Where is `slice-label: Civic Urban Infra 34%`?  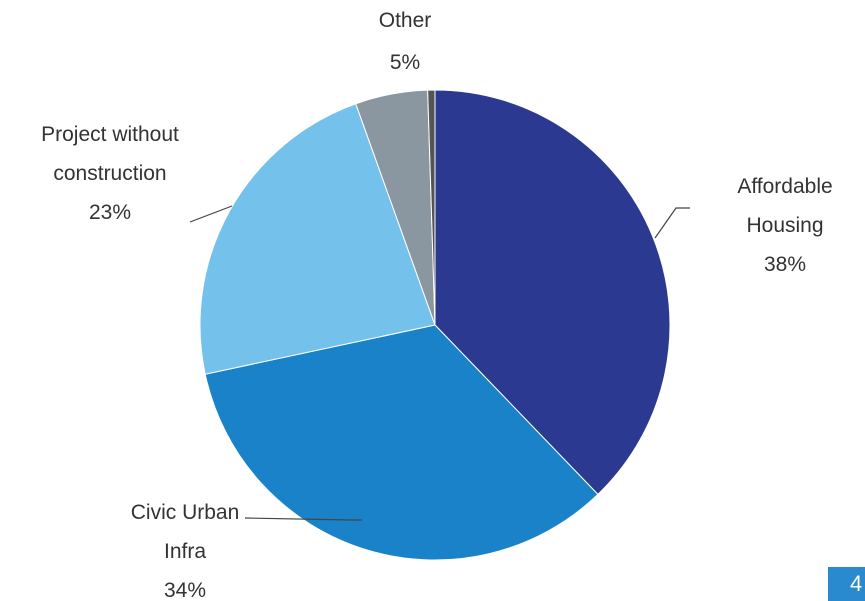 slice-label: Civic Urban Infra 34% is located at coordinates (185, 547).